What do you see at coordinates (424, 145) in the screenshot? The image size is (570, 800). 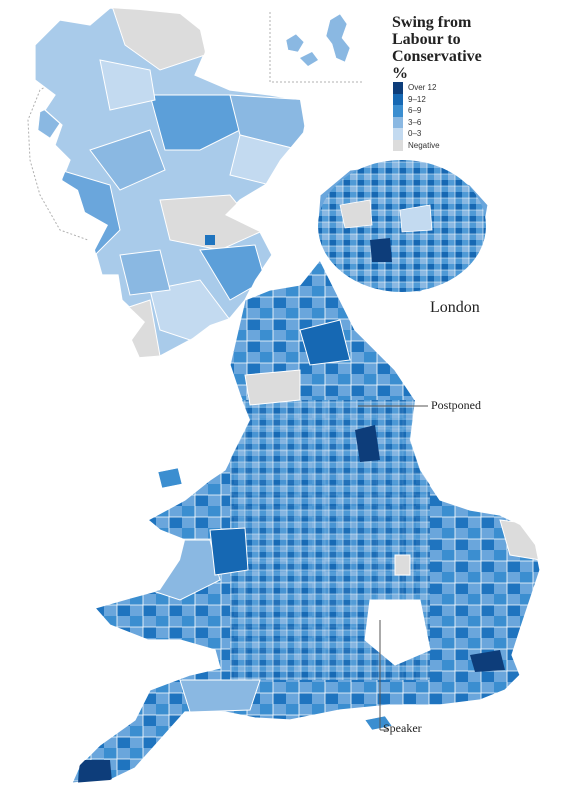 I see `legend-label: Negative` at bounding box center [424, 145].